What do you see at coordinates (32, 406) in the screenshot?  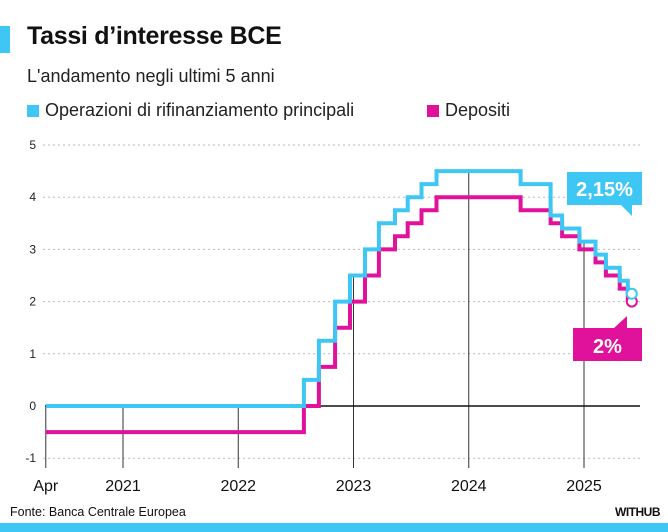 I see `y-tick-label: 0` at bounding box center [32, 406].